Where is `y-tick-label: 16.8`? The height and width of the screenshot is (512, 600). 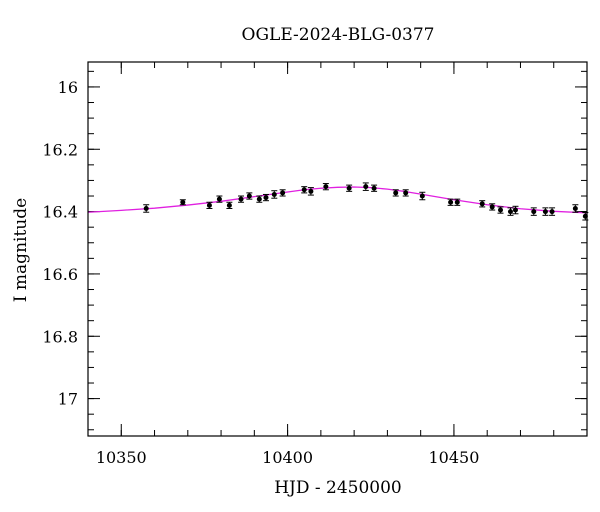 y-tick-label: 16.8 is located at coordinates (60, 336).